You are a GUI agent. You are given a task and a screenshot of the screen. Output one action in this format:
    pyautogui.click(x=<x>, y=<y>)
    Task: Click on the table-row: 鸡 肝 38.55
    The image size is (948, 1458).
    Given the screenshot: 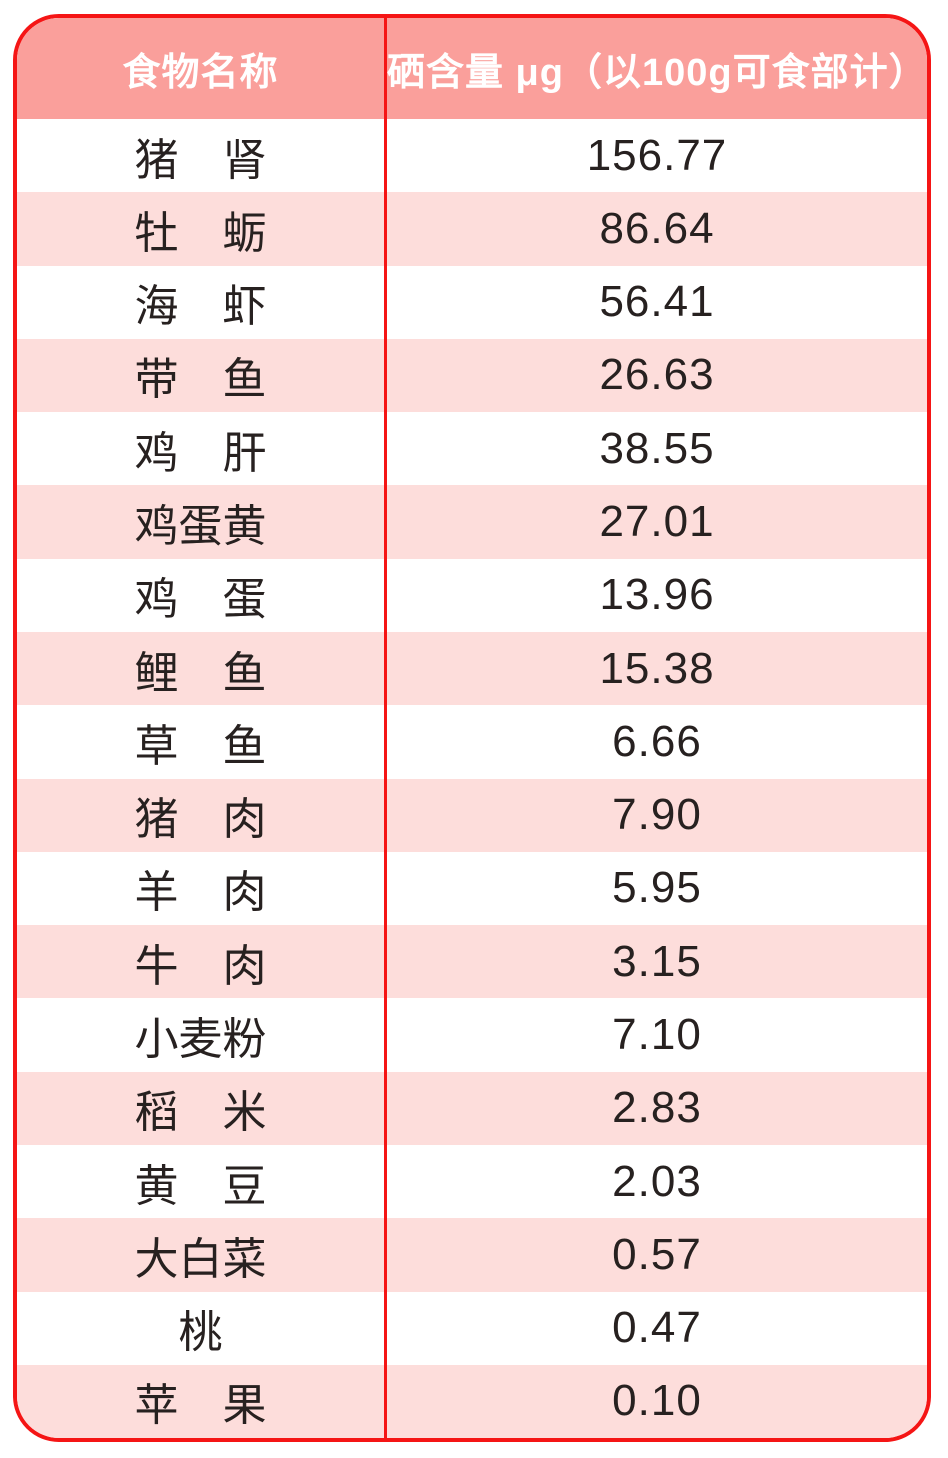 What is the action you would take?
    pyautogui.click(x=472, y=449)
    